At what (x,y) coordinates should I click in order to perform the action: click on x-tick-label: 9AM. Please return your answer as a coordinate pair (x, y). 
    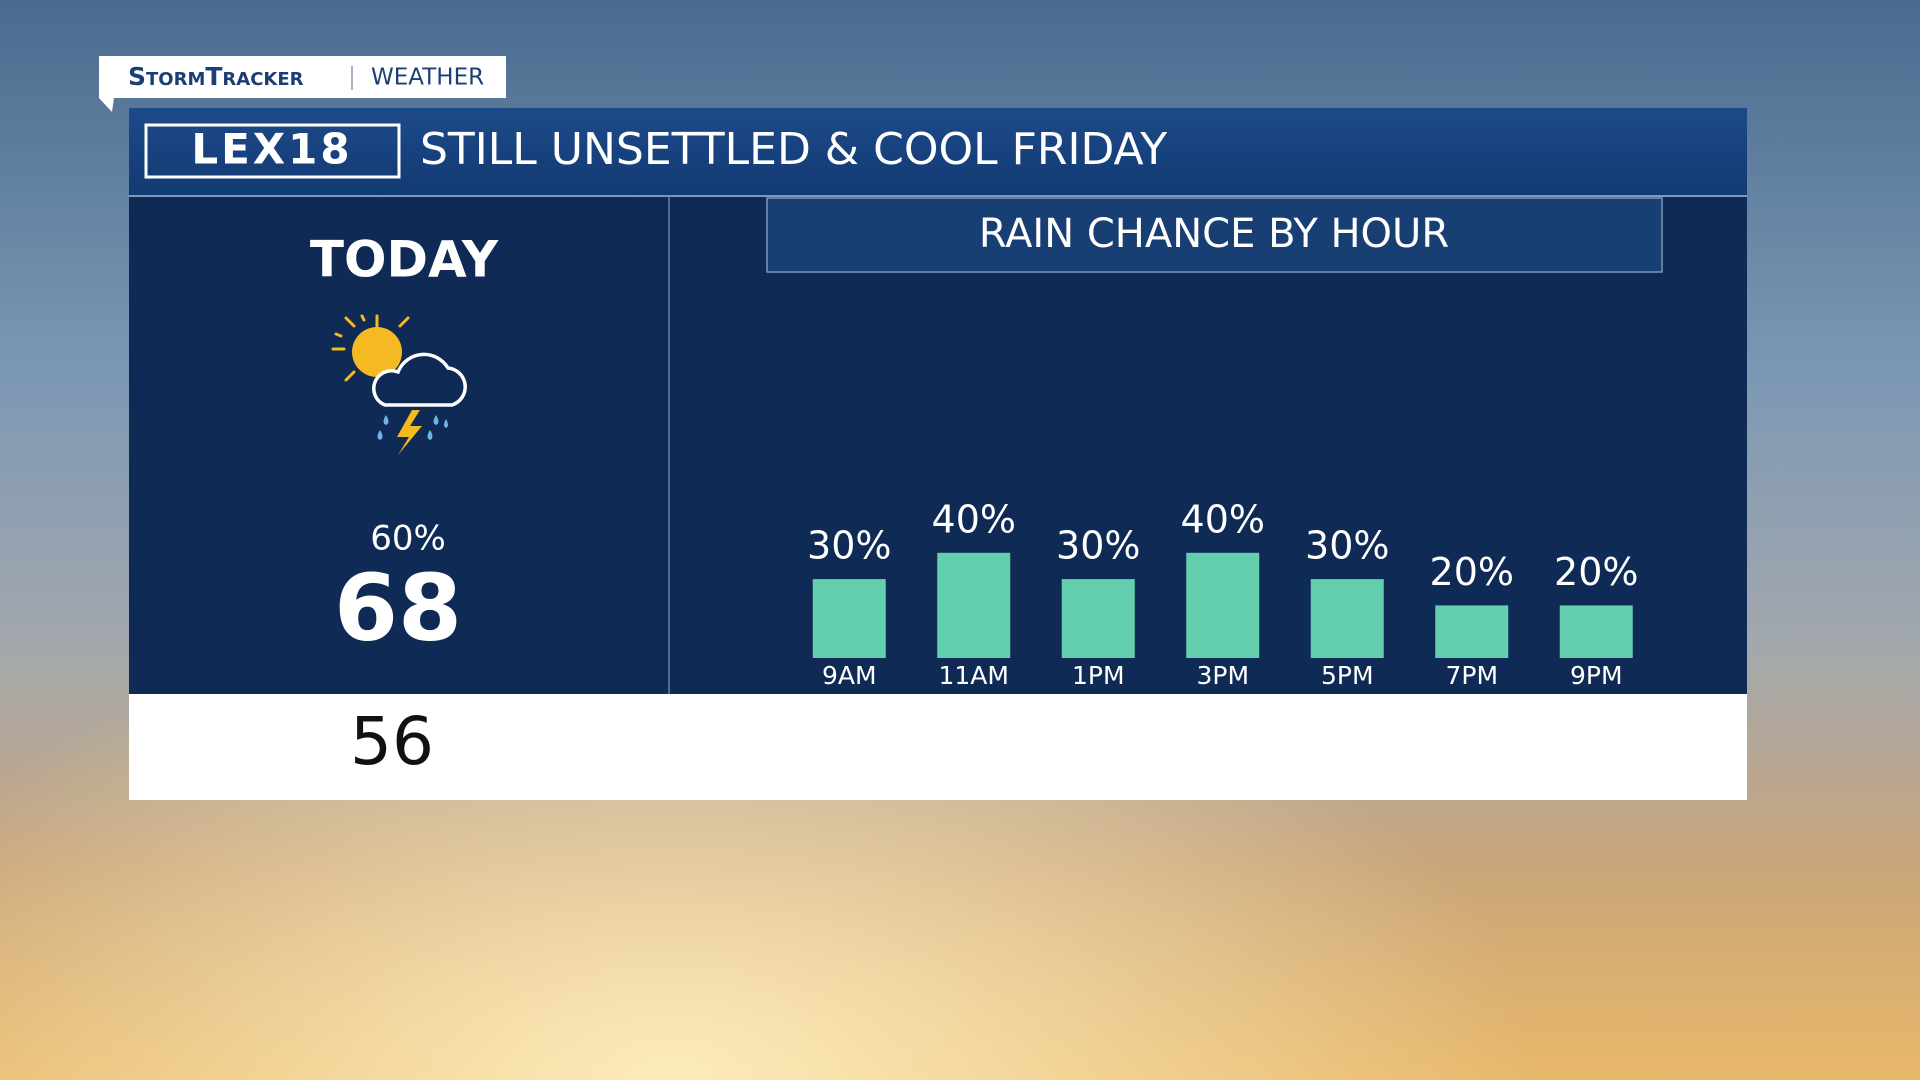
    Looking at the image, I should click on (849, 675).